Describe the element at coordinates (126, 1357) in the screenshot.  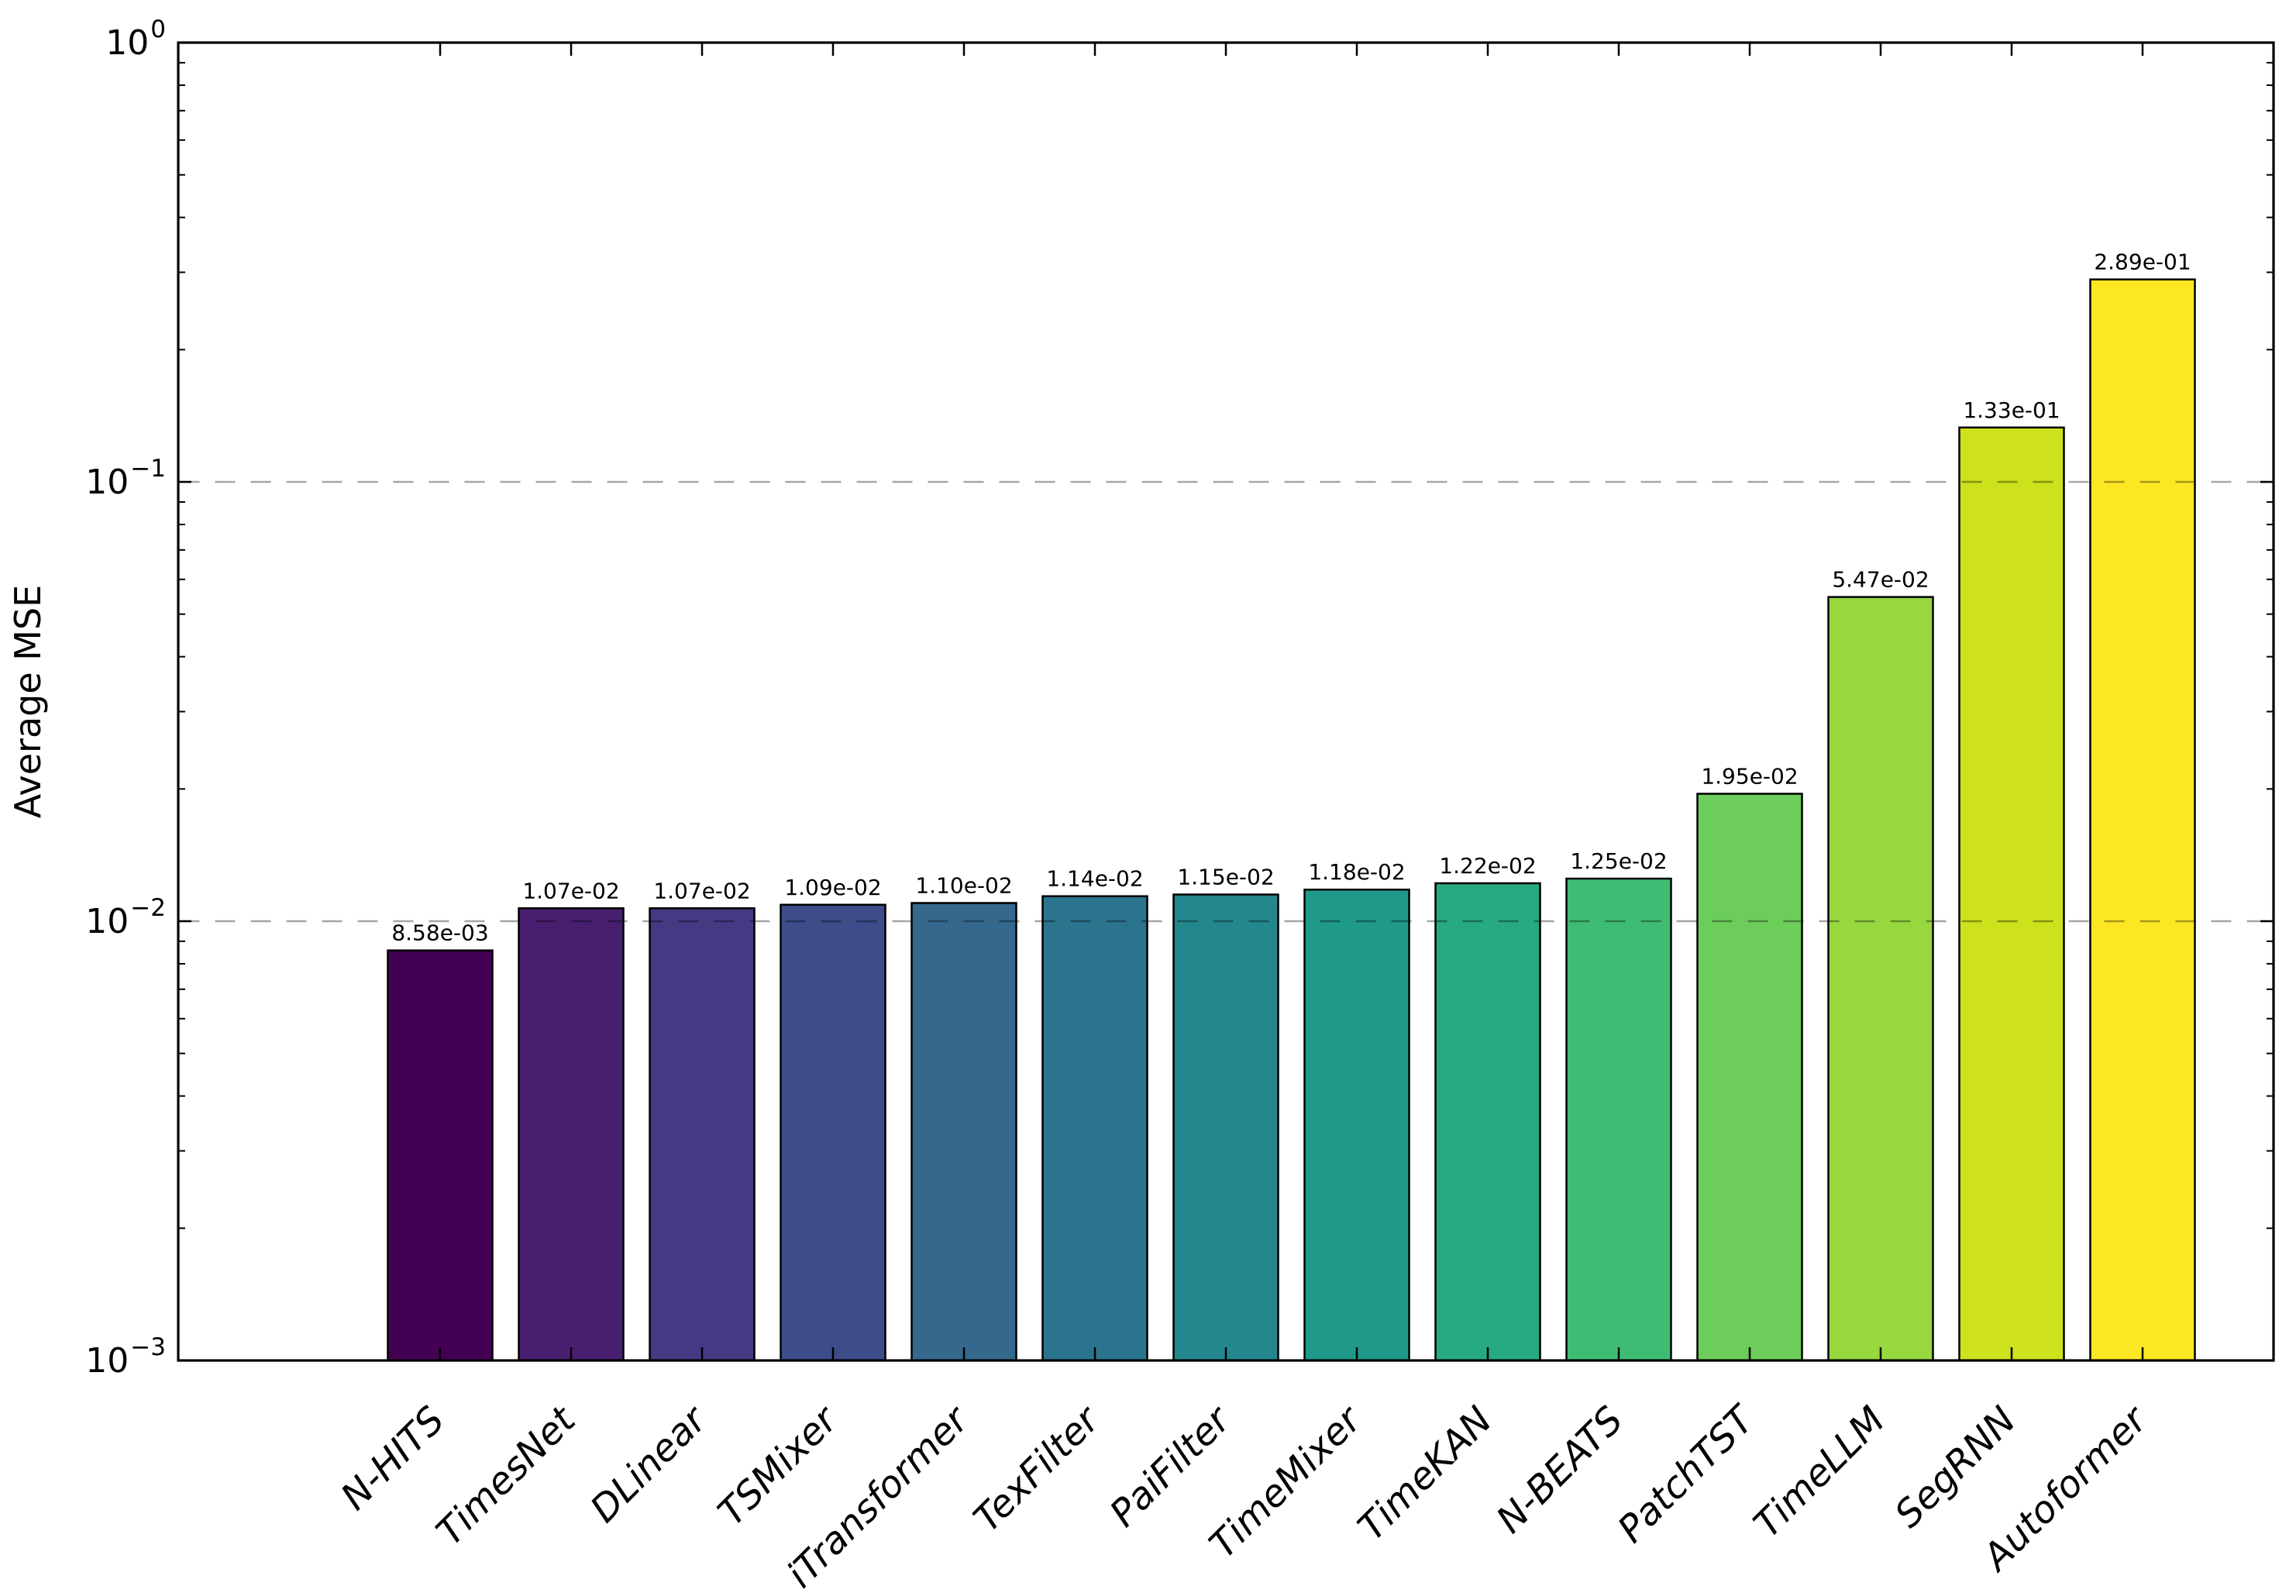
I see `y-tick-label: 10⁻³` at that location.